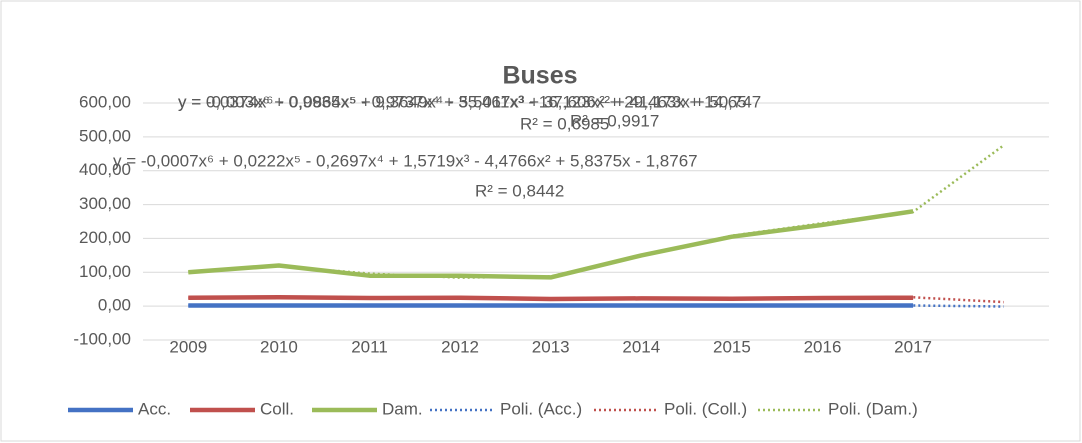 The image size is (1082, 443). Describe the element at coordinates (369, 346) in the screenshot. I see `x-tick-label: 2011` at that location.